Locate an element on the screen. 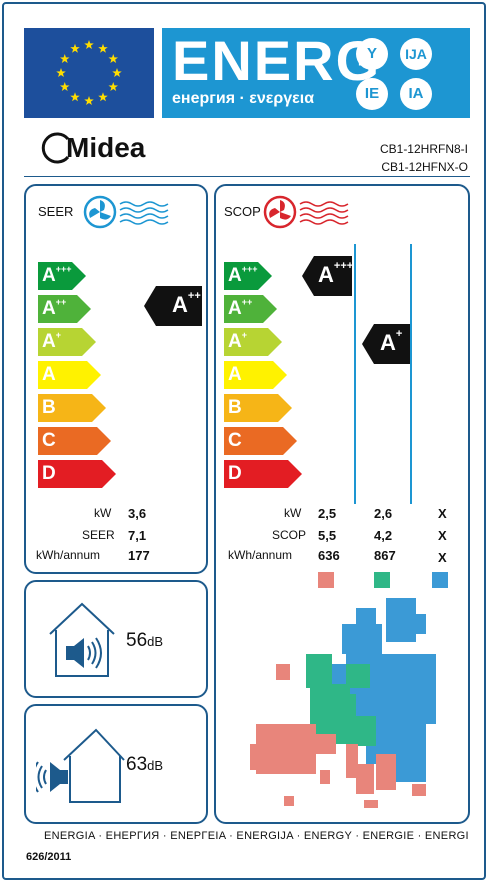  energy-banner: ENERG енергия · ενεργεια Y IJA IE IA is located at coordinates (316, 73).